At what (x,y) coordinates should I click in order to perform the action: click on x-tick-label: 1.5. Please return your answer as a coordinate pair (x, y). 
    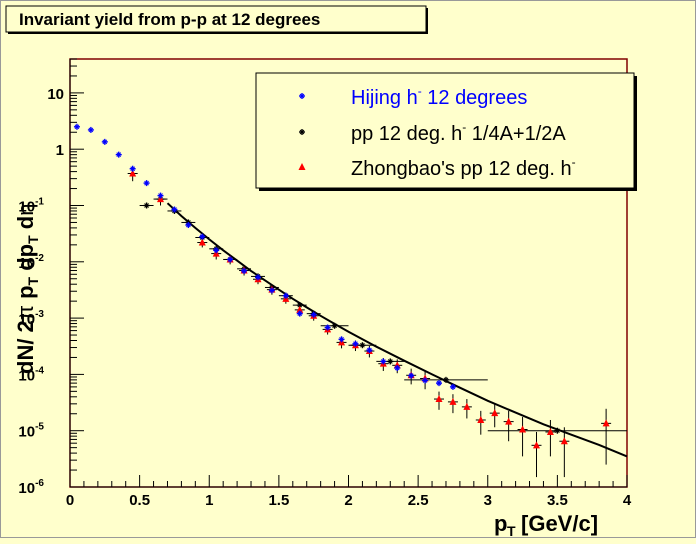
    Looking at the image, I should click on (278, 500).